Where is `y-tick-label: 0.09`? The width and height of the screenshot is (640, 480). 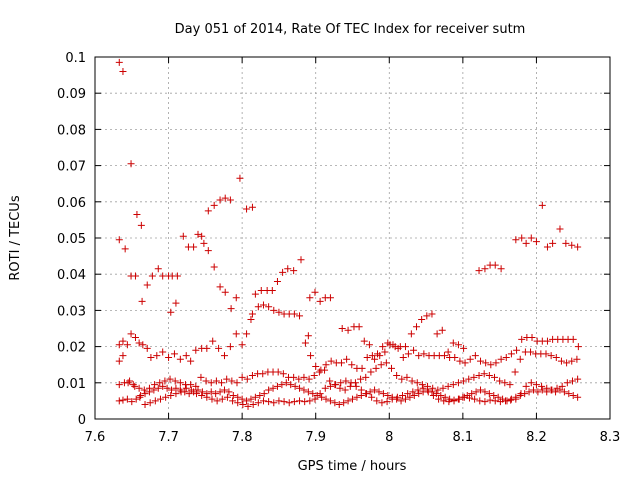
y-tick-label: 0.09 is located at coordinates (71, 94).